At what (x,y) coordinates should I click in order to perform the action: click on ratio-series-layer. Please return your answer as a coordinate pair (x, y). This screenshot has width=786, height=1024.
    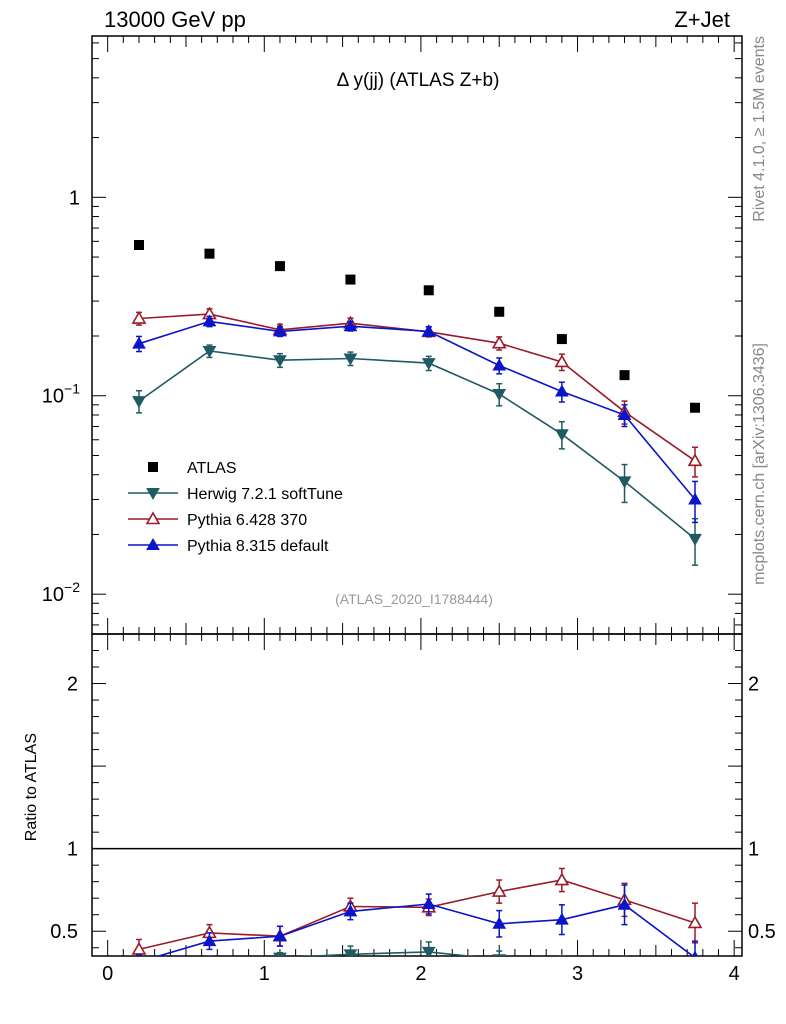
    Looking at the image, I should click on (417, 930).